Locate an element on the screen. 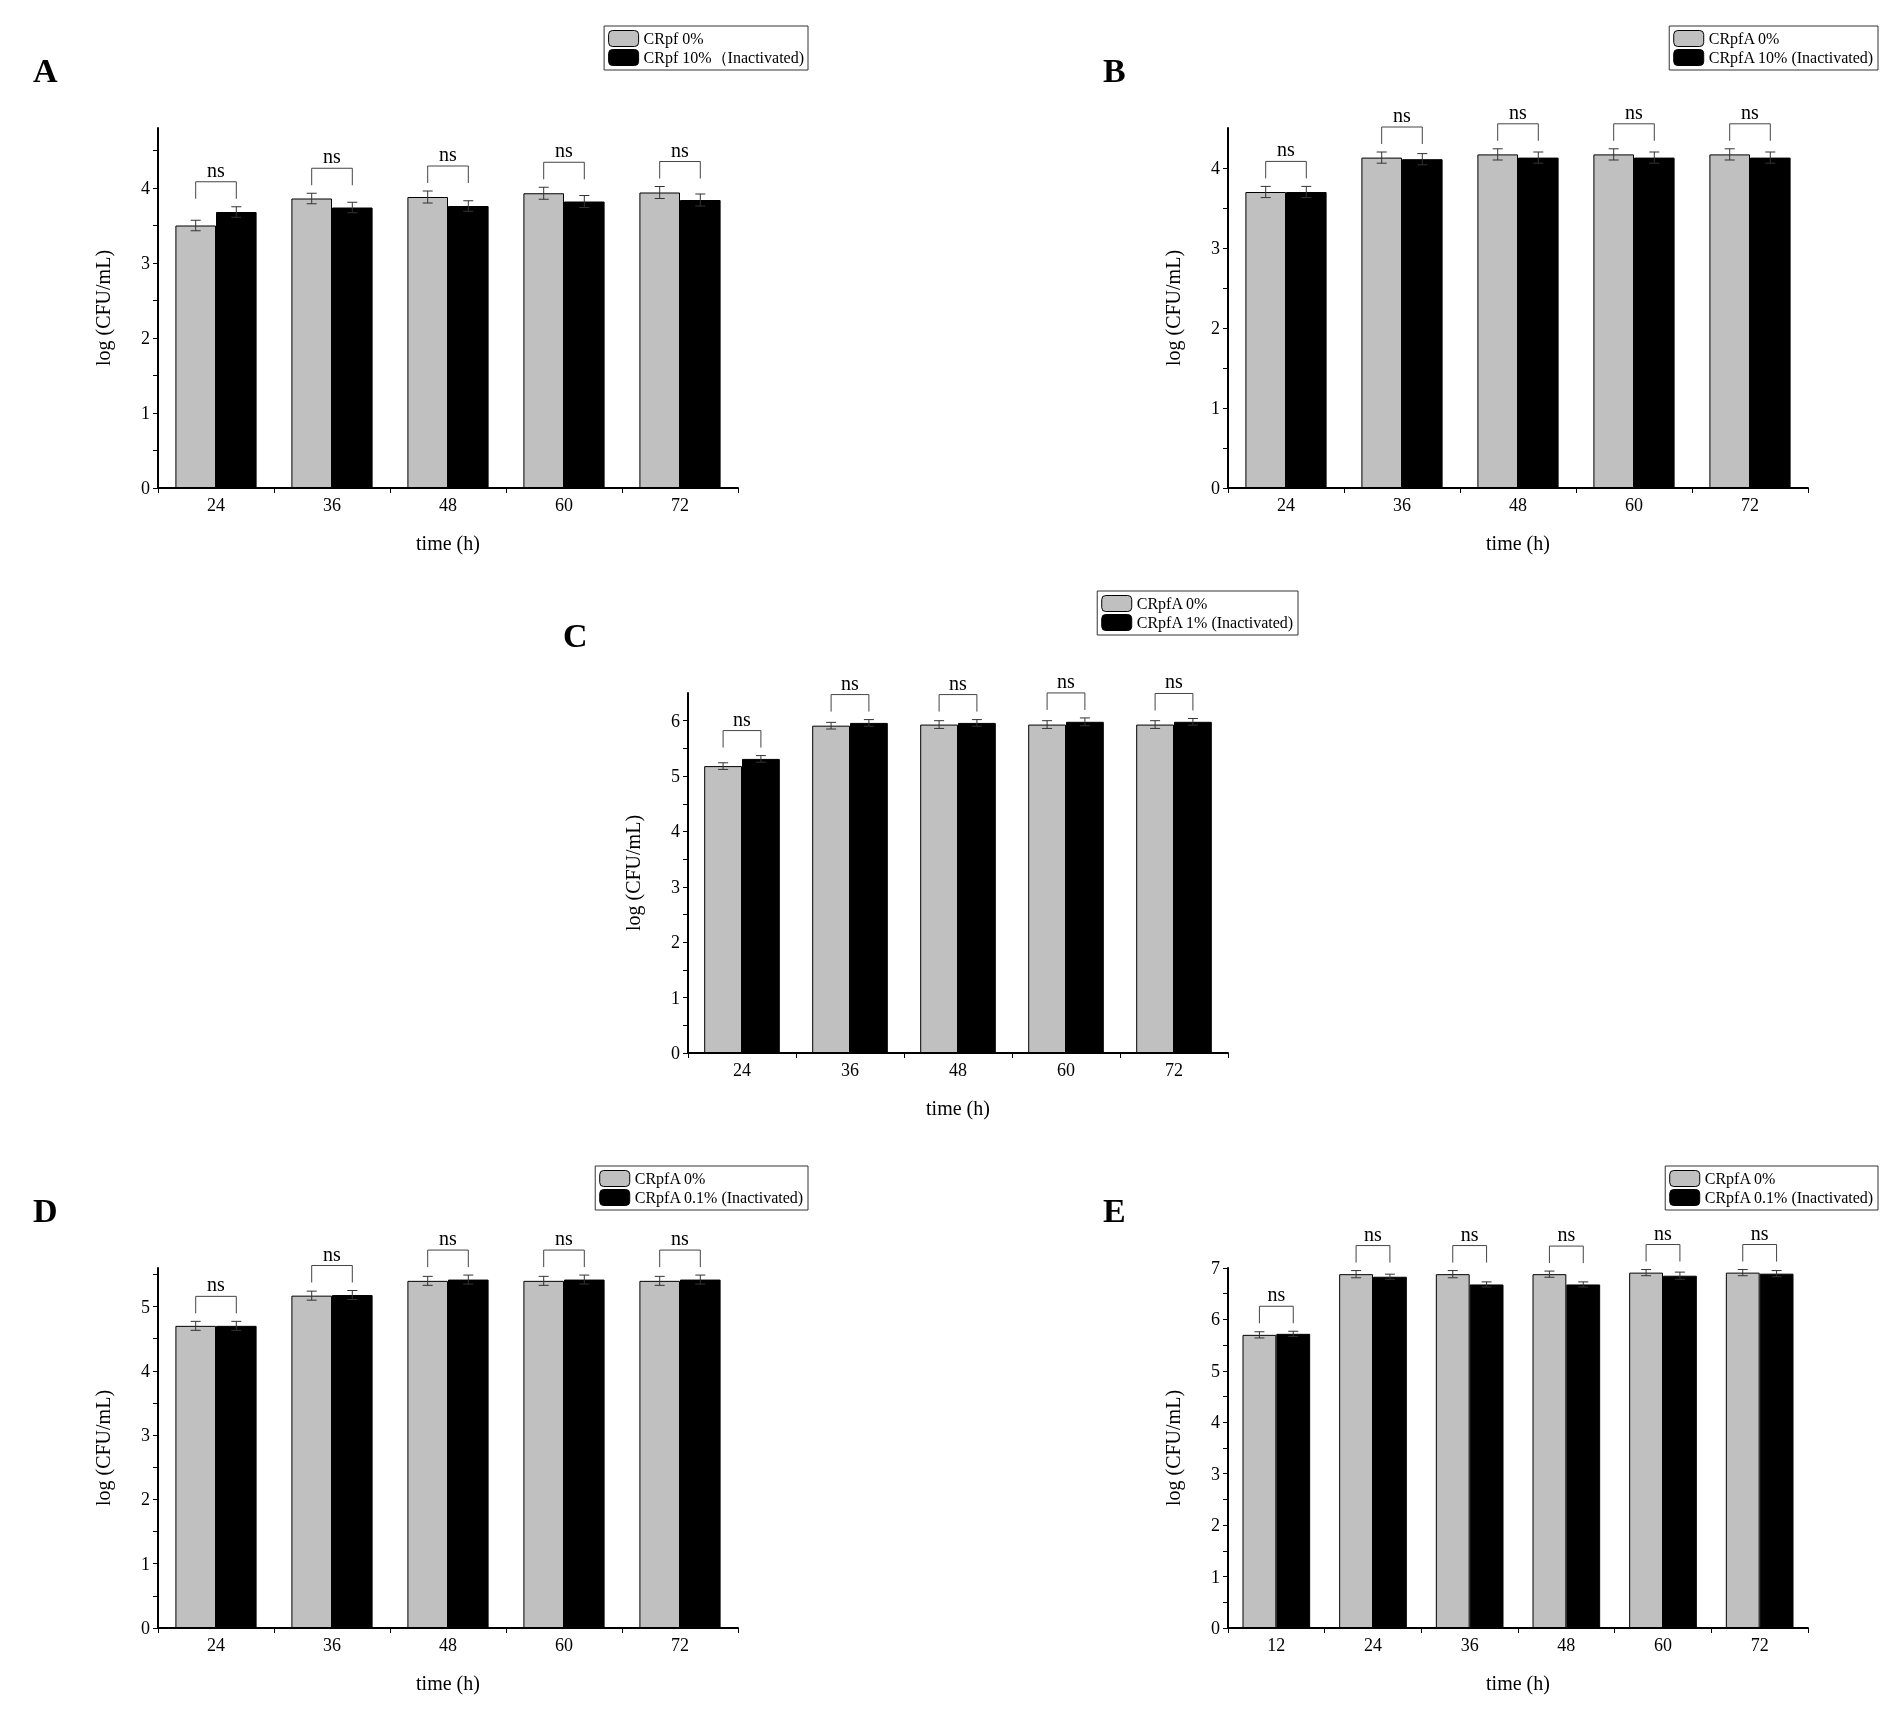 This screenshot has height=1717, width=1902. chart-title: D is located at coordinates (45, 1210).